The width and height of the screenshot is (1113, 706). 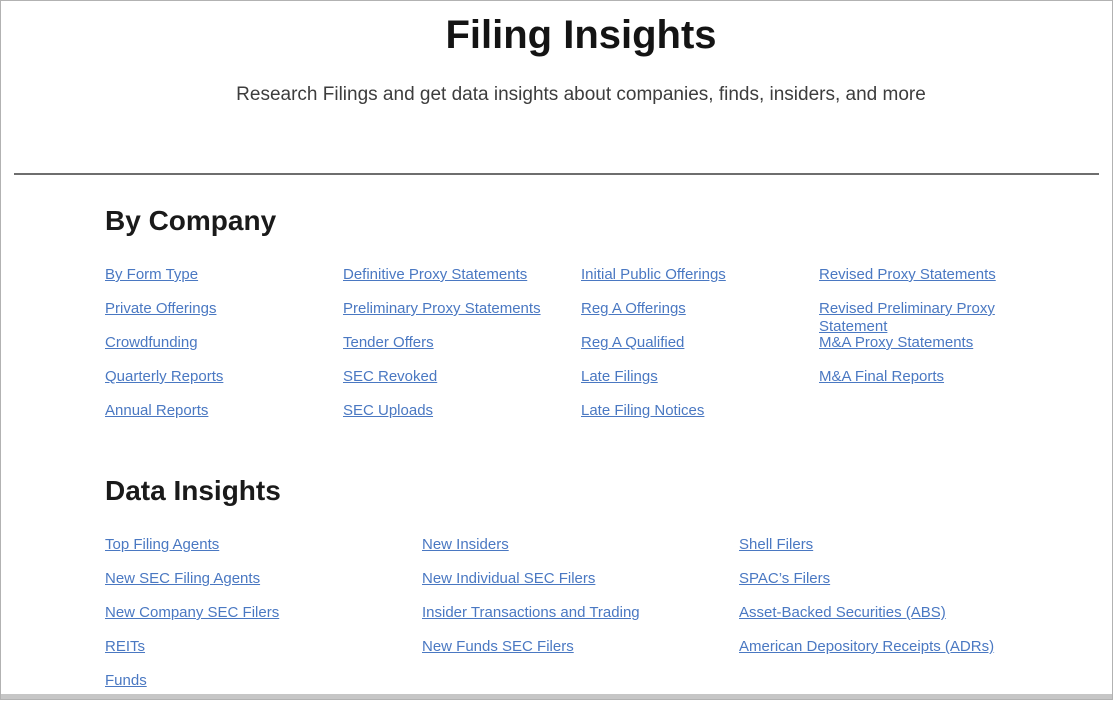 I want to click on list-item: New Individual SEC Filers, so click(x=580, y=587).